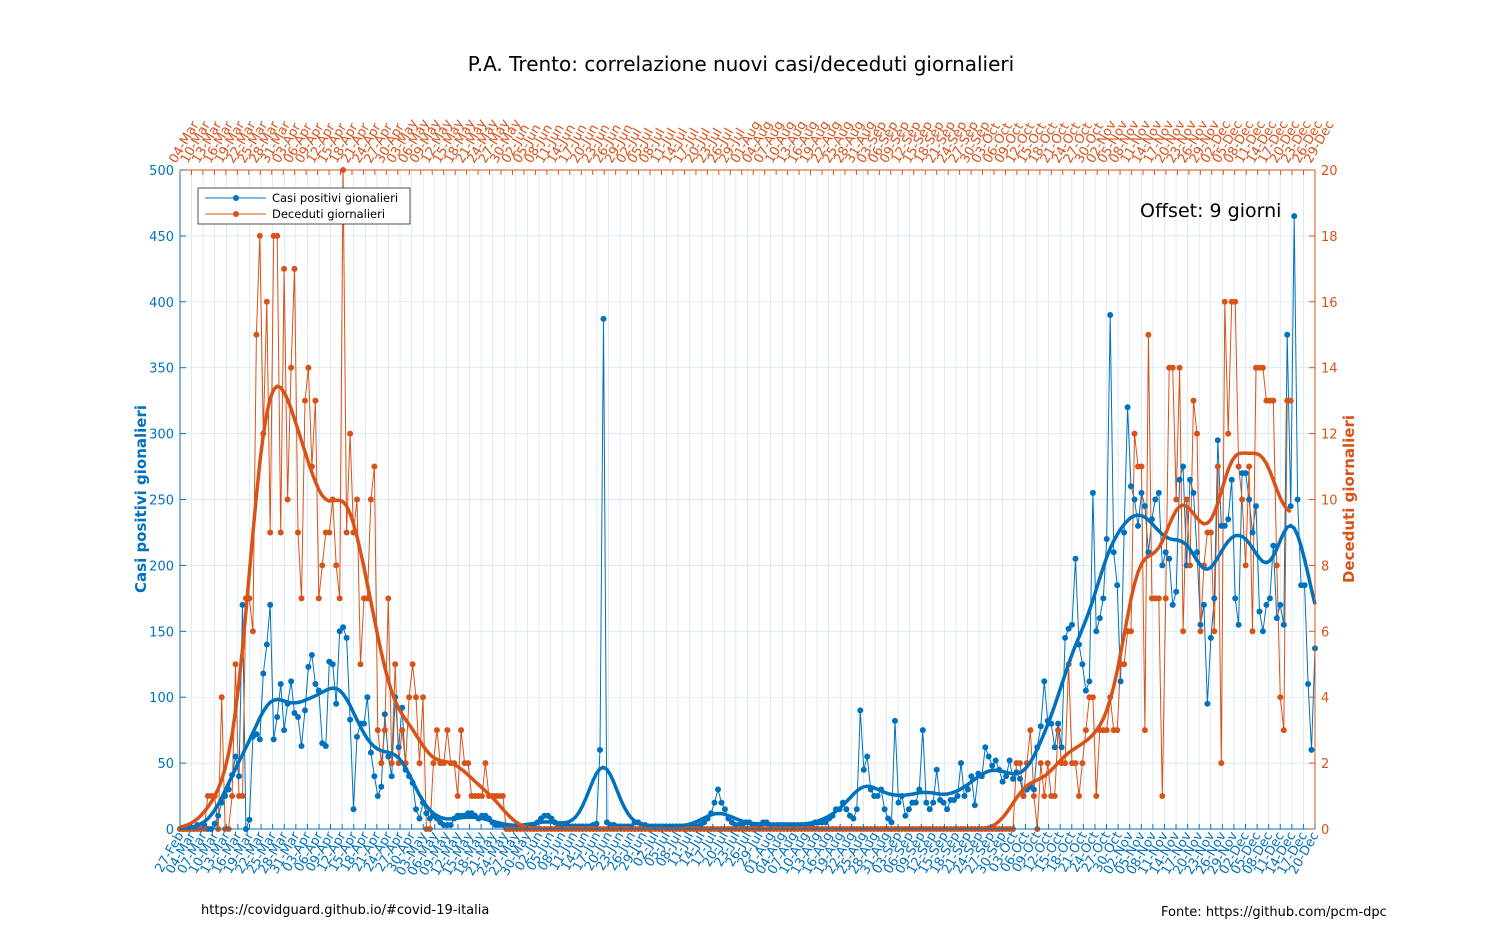  What do you see at coordinates (161, 435) in the screenshot?
I see `y-tick-label-left: 300` at bounding box center [161, 435].